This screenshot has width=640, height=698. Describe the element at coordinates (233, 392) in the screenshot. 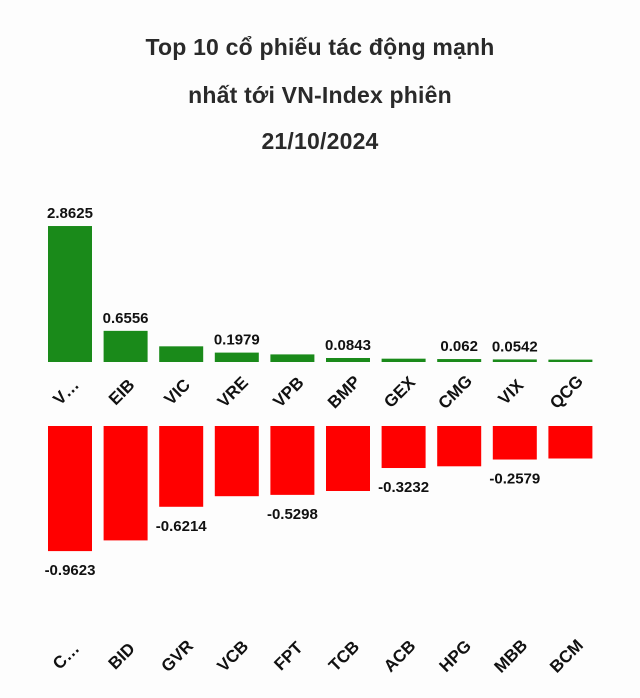

I see `category-label-positive-3: VRE` at that location.